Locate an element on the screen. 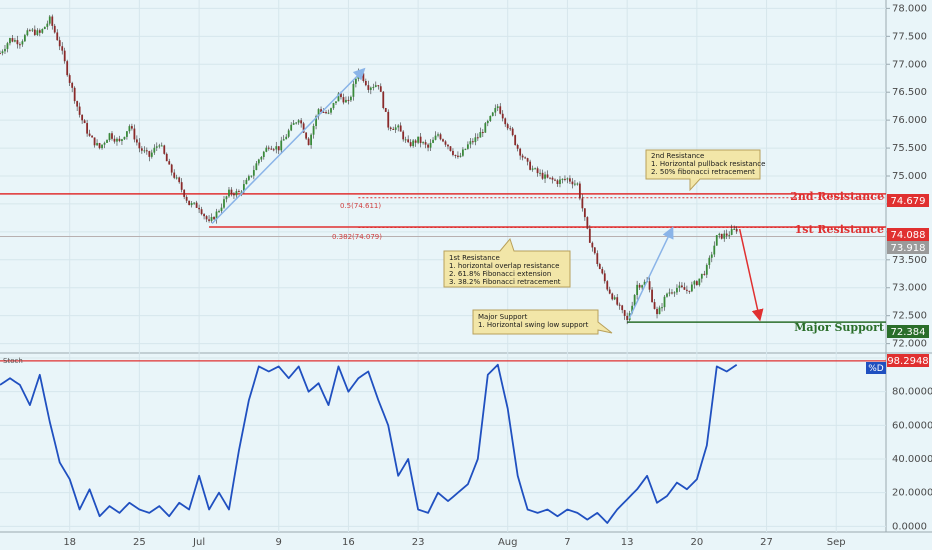 Image resolution: width=932 pixels, height=554 pixels. note-line: 1. Horizontal swing low support is located at coordinates (533, 325).